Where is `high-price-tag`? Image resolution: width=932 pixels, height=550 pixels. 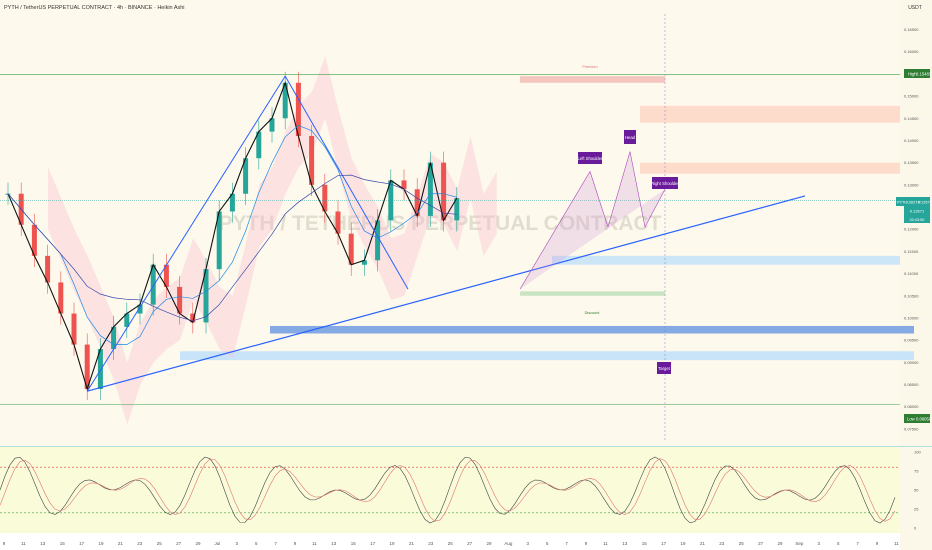 high-price-tag is located at coordinates (917, 73).